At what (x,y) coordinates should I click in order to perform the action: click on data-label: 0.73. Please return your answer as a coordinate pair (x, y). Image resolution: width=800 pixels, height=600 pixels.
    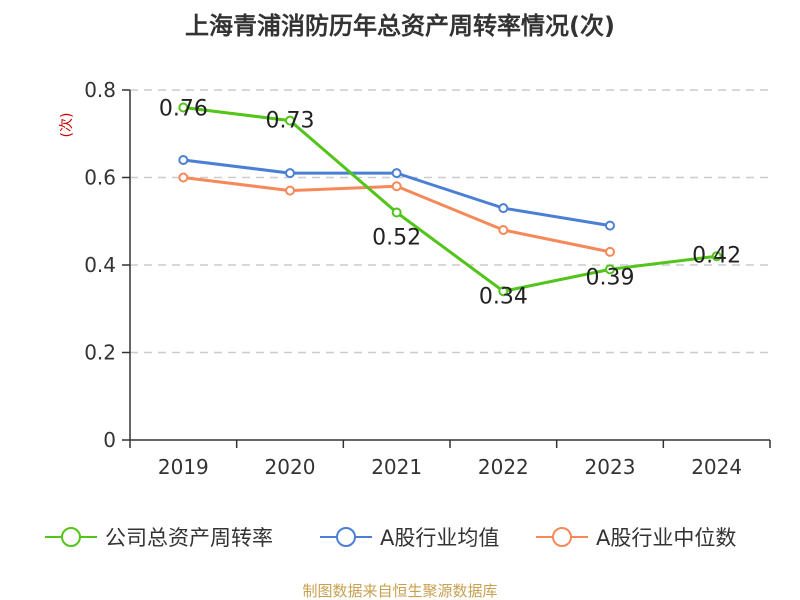
    Looking at the image, I should click on (290, 121).